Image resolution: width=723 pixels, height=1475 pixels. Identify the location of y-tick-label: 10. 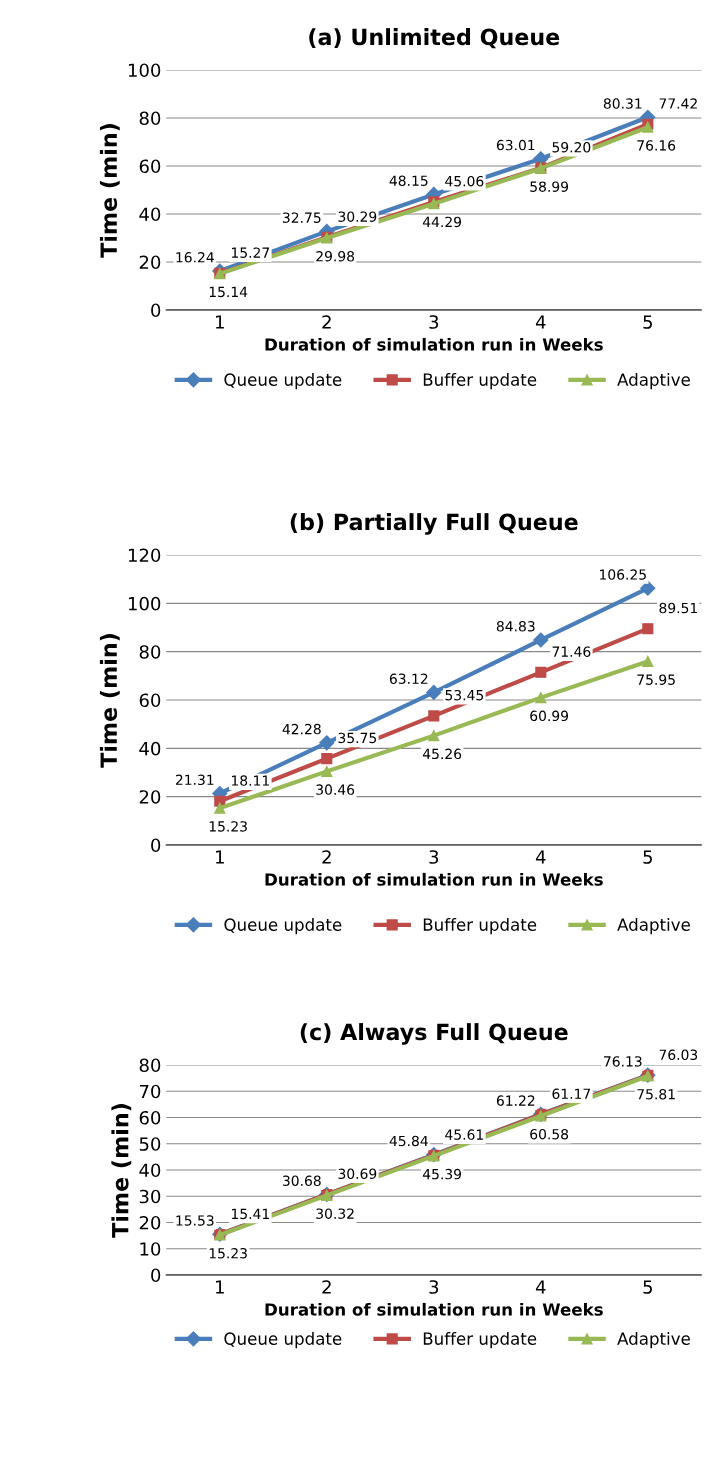
(150, 1249).